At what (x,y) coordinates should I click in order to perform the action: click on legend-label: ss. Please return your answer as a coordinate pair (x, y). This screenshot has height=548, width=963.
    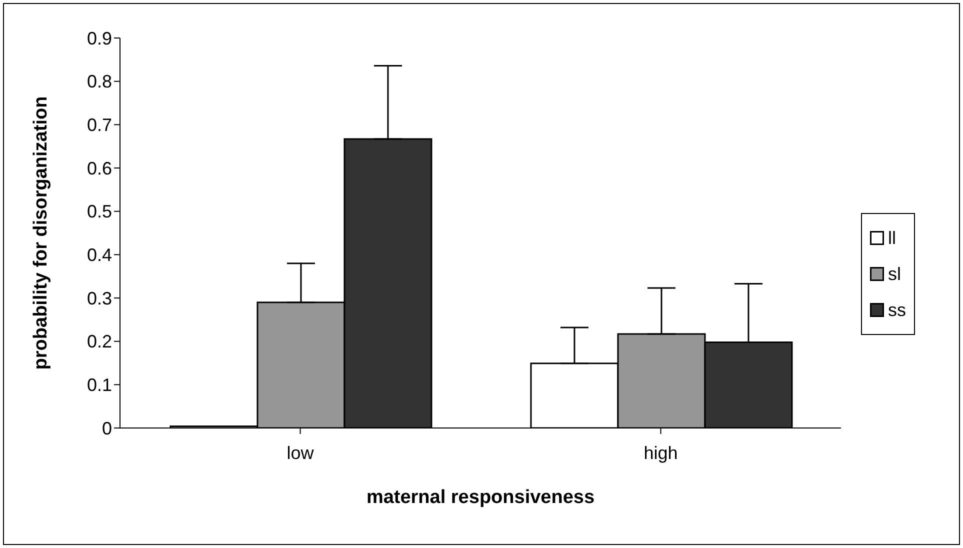
    Looking at the image, I should click on (897, 310).